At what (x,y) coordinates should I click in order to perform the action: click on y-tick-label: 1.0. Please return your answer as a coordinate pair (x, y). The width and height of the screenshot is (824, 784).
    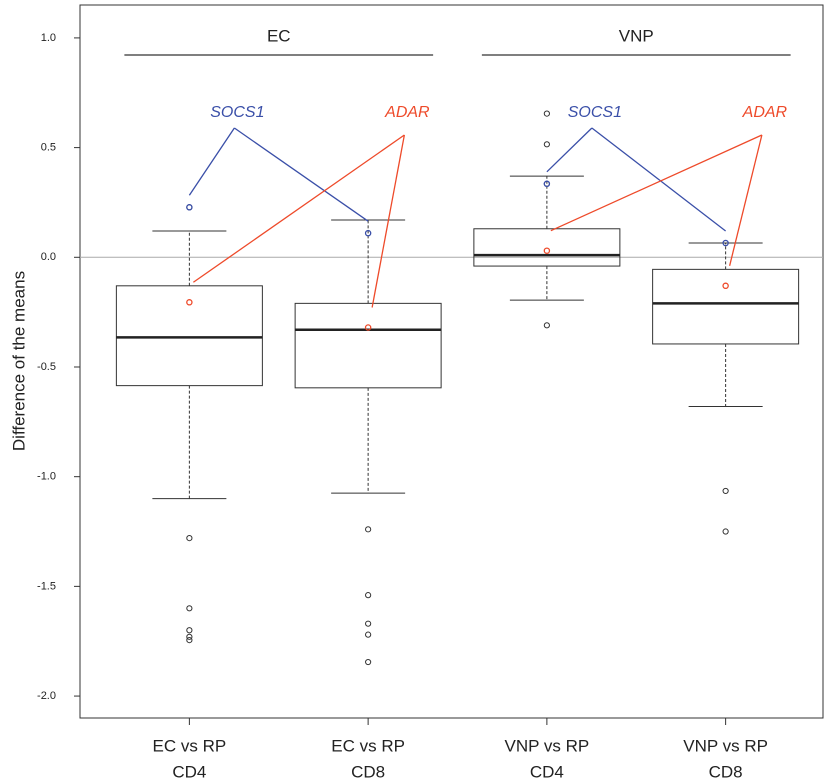
    Looking at the image, I should click on (48, 38).